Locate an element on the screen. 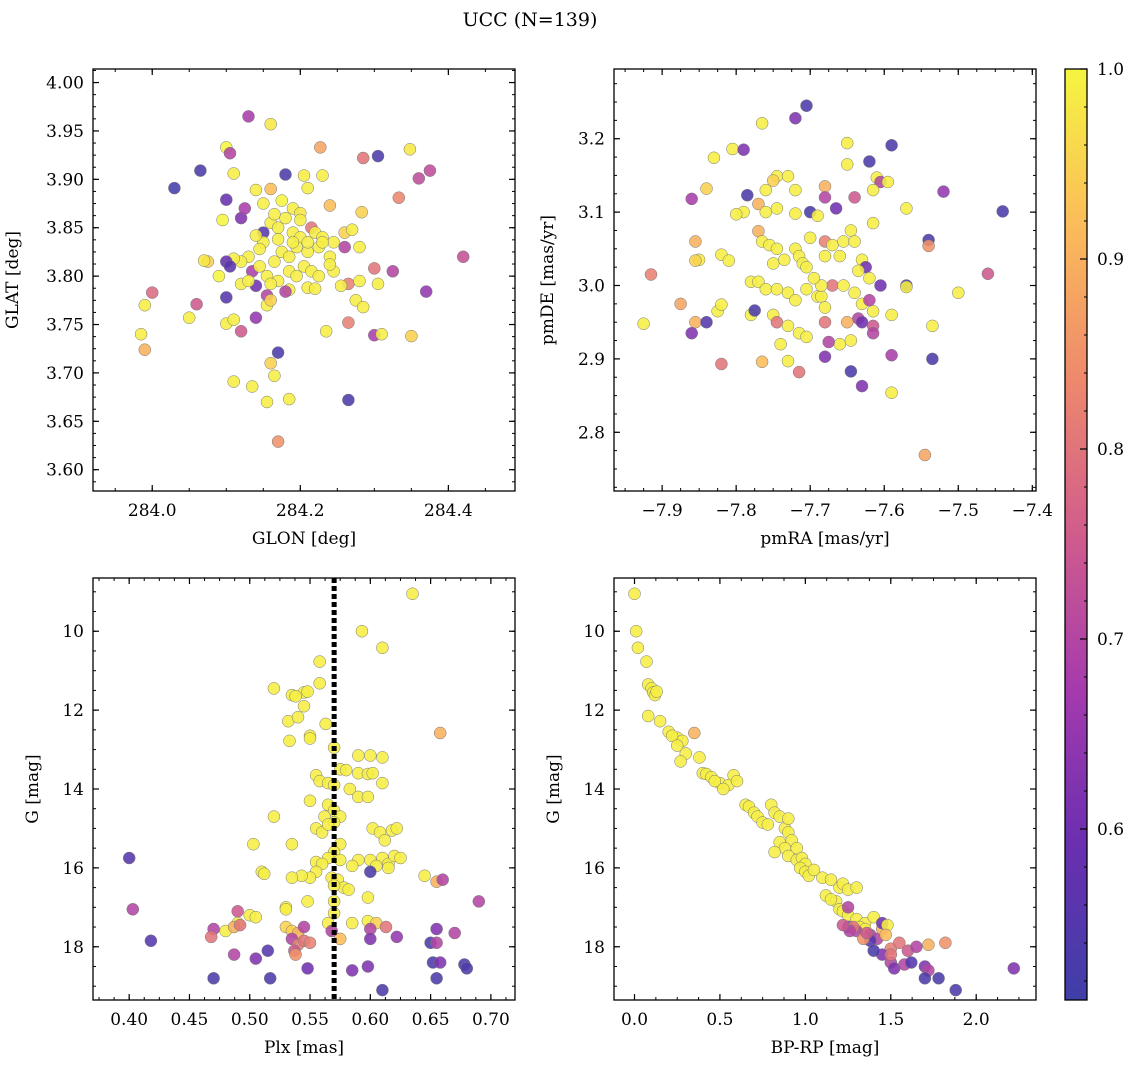 The width and height of the screenshot is (1136, 1068). y-axis-label: G [mag] is located at coordinates (33, 788).